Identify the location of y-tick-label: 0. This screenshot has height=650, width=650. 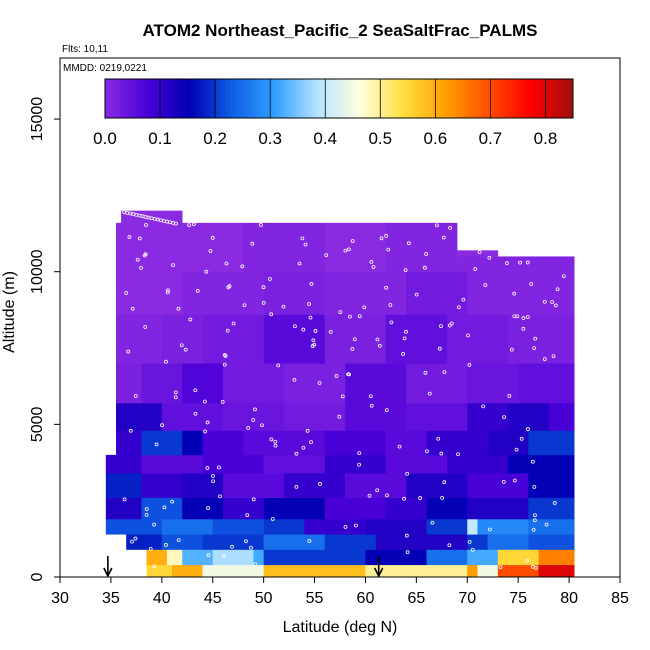
(37, 576).